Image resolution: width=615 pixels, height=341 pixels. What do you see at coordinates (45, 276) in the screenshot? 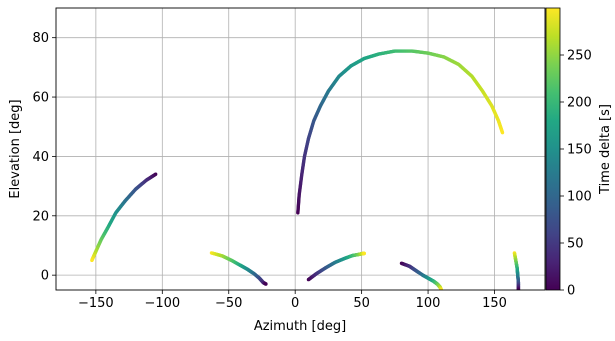
I see `y-tick-label: 0` at bounding box center [45, 276].